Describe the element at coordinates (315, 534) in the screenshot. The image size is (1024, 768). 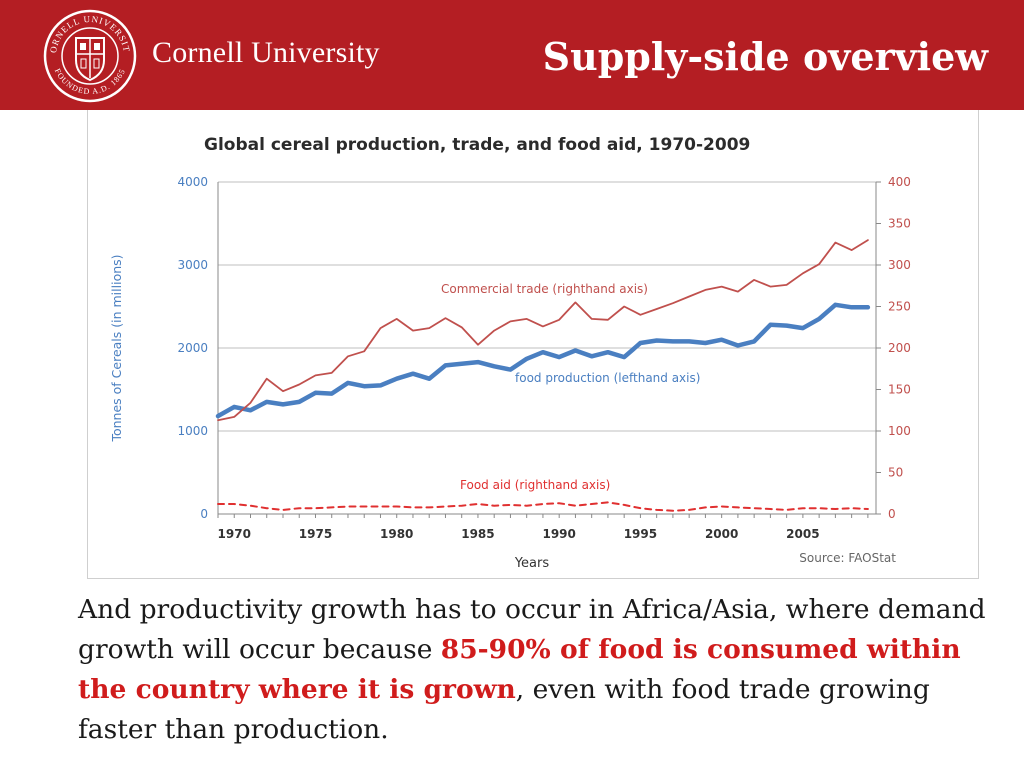
I see `x-tick-label: 1975` at that location.